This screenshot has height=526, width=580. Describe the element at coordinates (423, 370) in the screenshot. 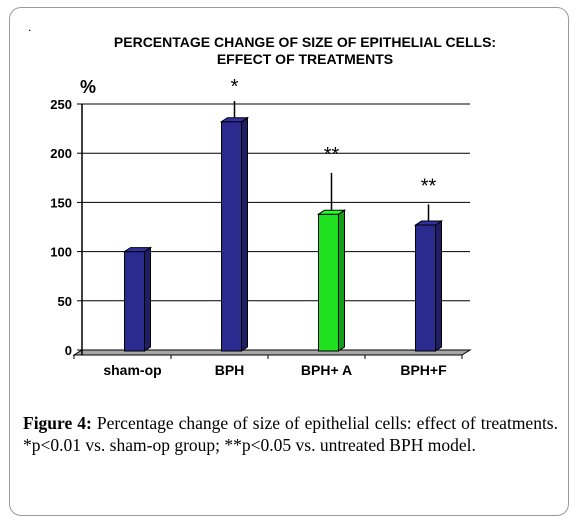

I see `x-tick-label: BPH+F` at that location.